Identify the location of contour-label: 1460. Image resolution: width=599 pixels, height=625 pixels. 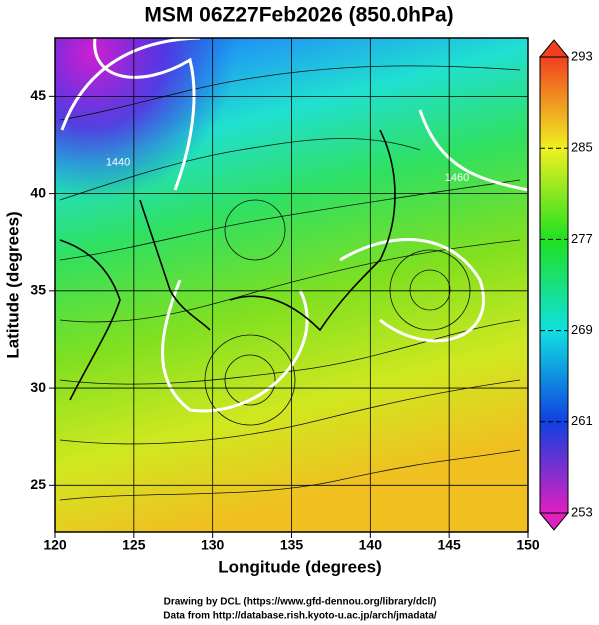
(457, 178).